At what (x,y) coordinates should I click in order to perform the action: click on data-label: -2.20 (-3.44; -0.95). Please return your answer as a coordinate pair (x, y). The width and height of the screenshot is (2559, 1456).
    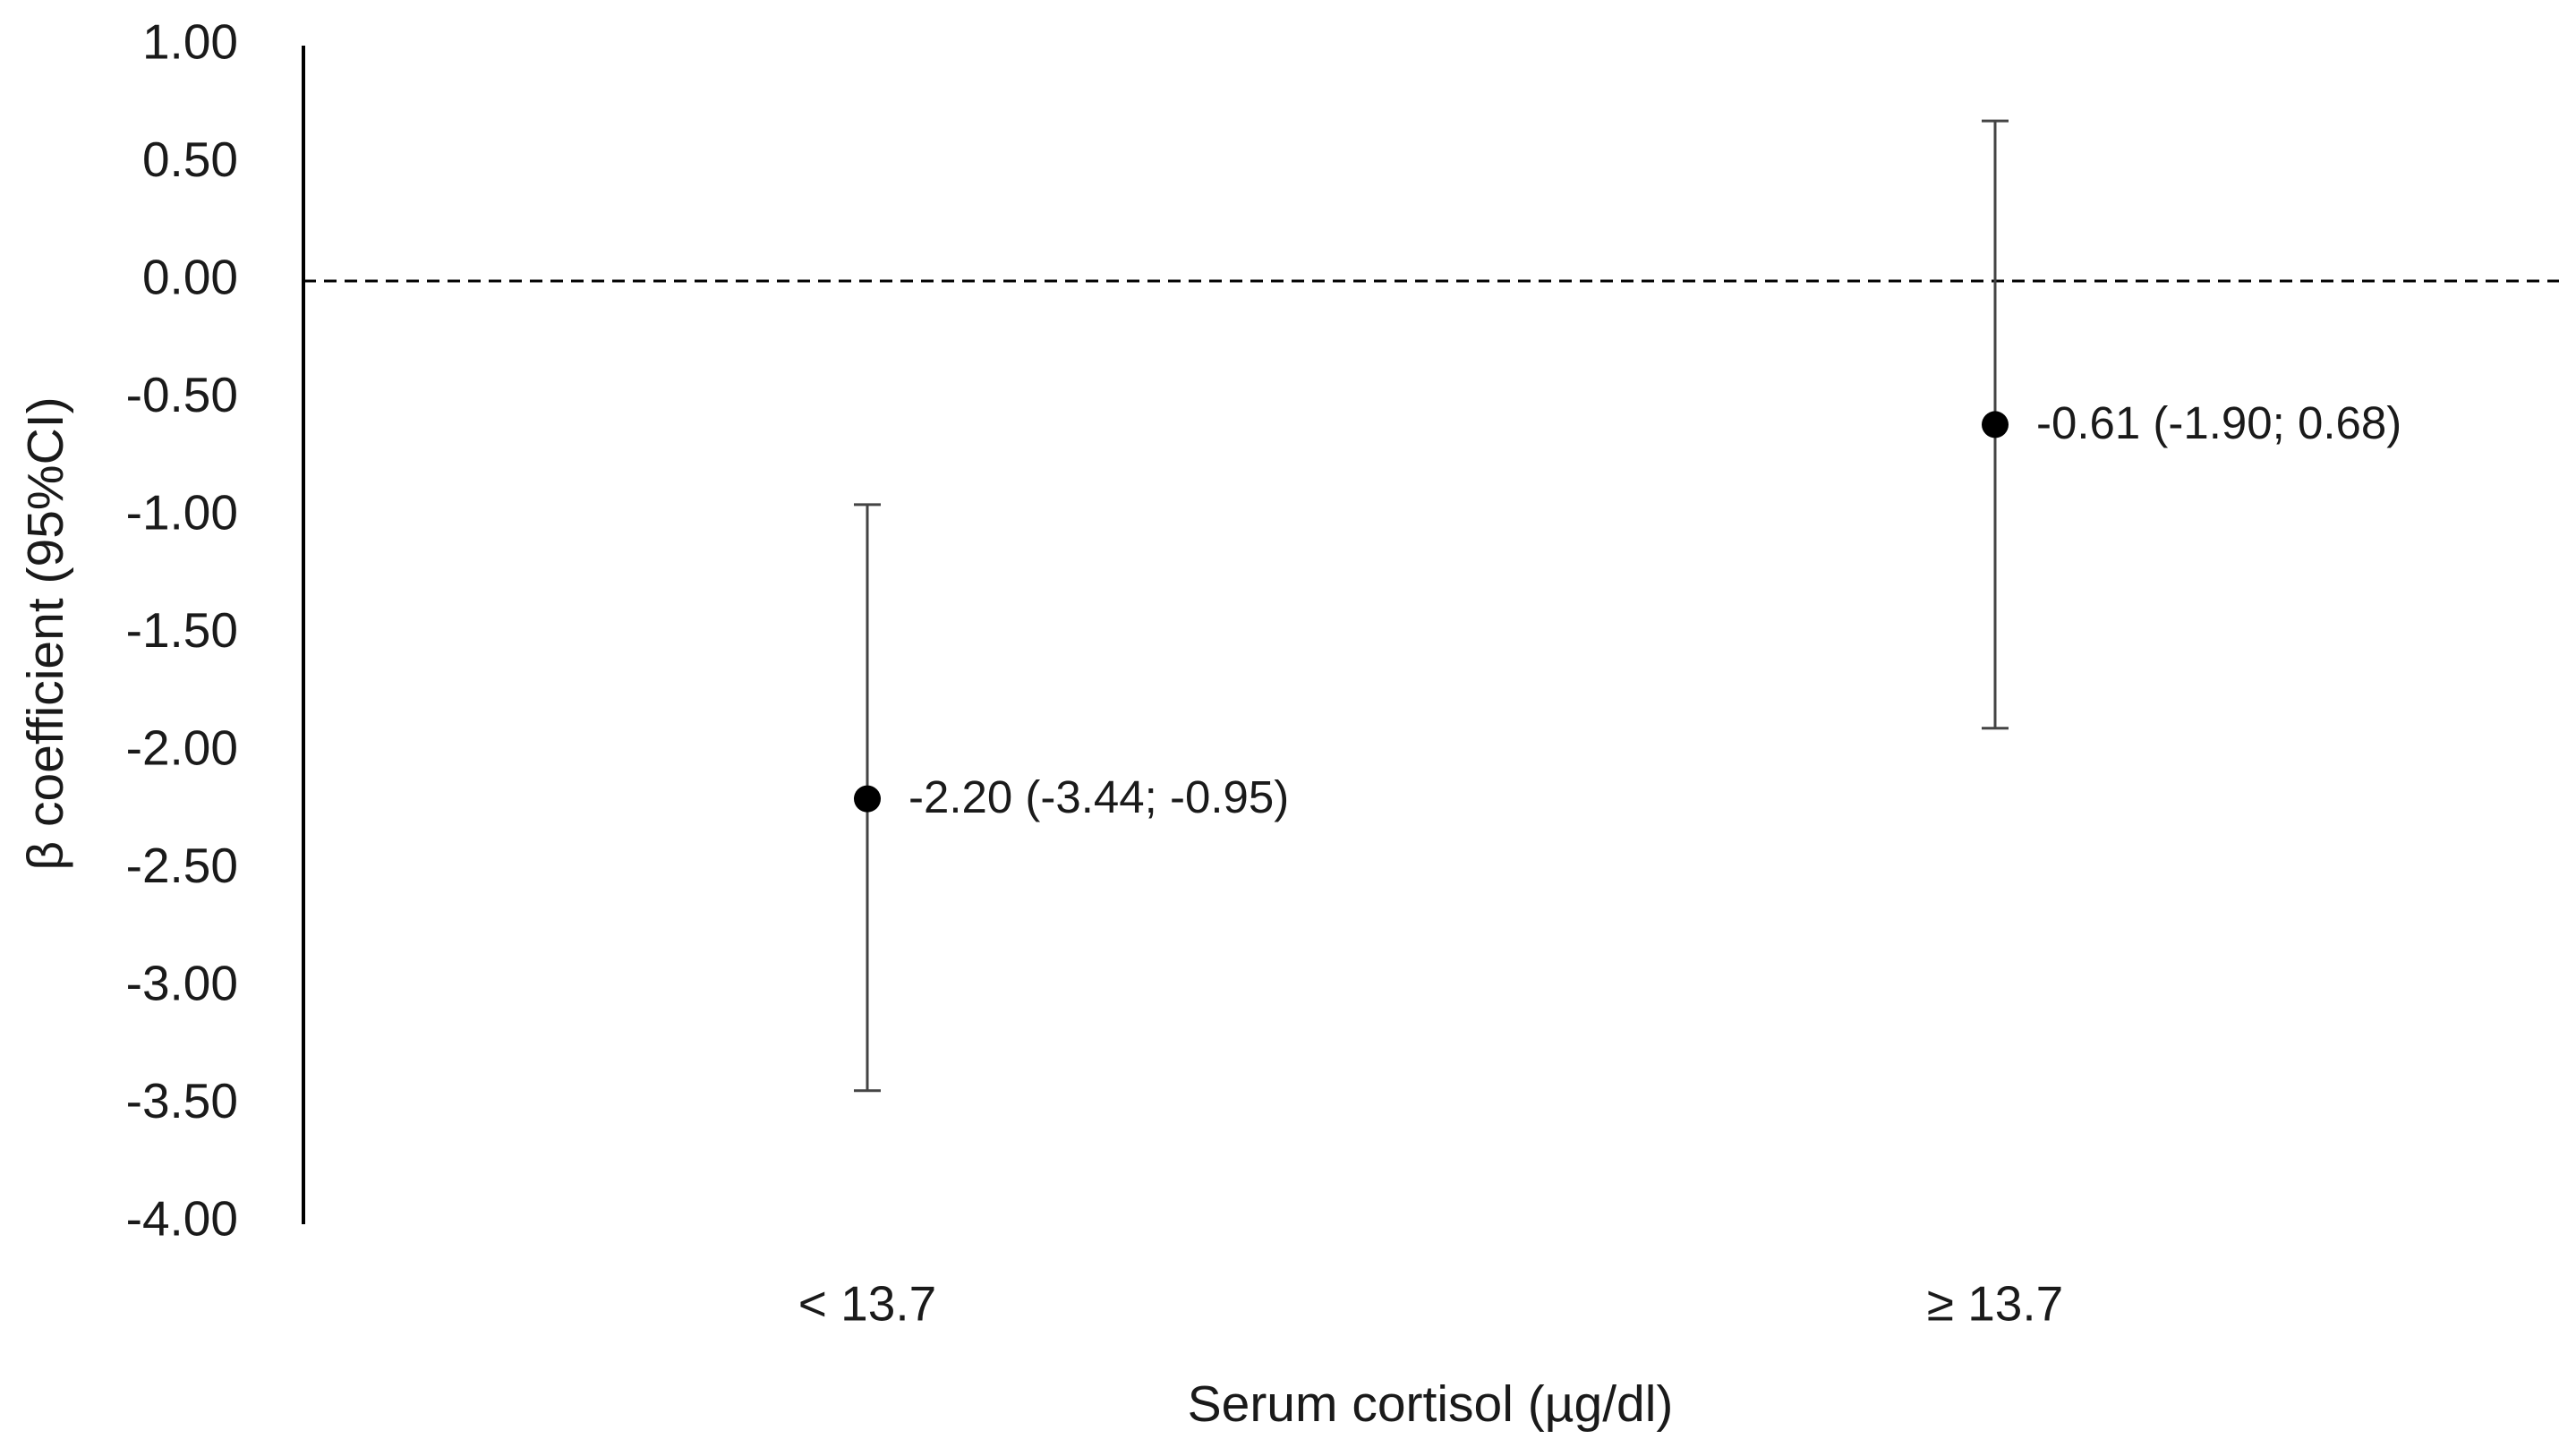
    Looking at the image, I should click on (1098, 796).